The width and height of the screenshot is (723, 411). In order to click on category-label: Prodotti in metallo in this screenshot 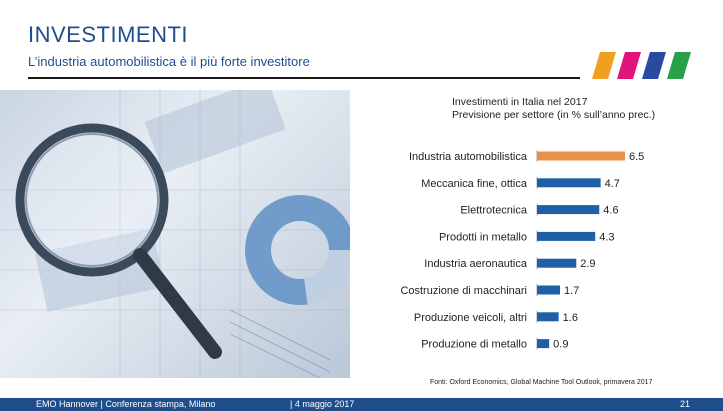, I will do `click(483, 237)`.